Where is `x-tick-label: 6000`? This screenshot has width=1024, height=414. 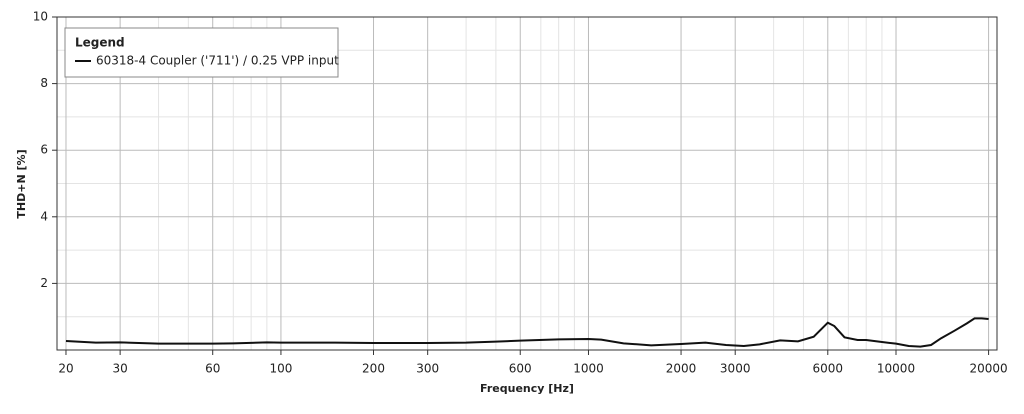
x-tick-label: 6000 is located at coordinates (828, 369).